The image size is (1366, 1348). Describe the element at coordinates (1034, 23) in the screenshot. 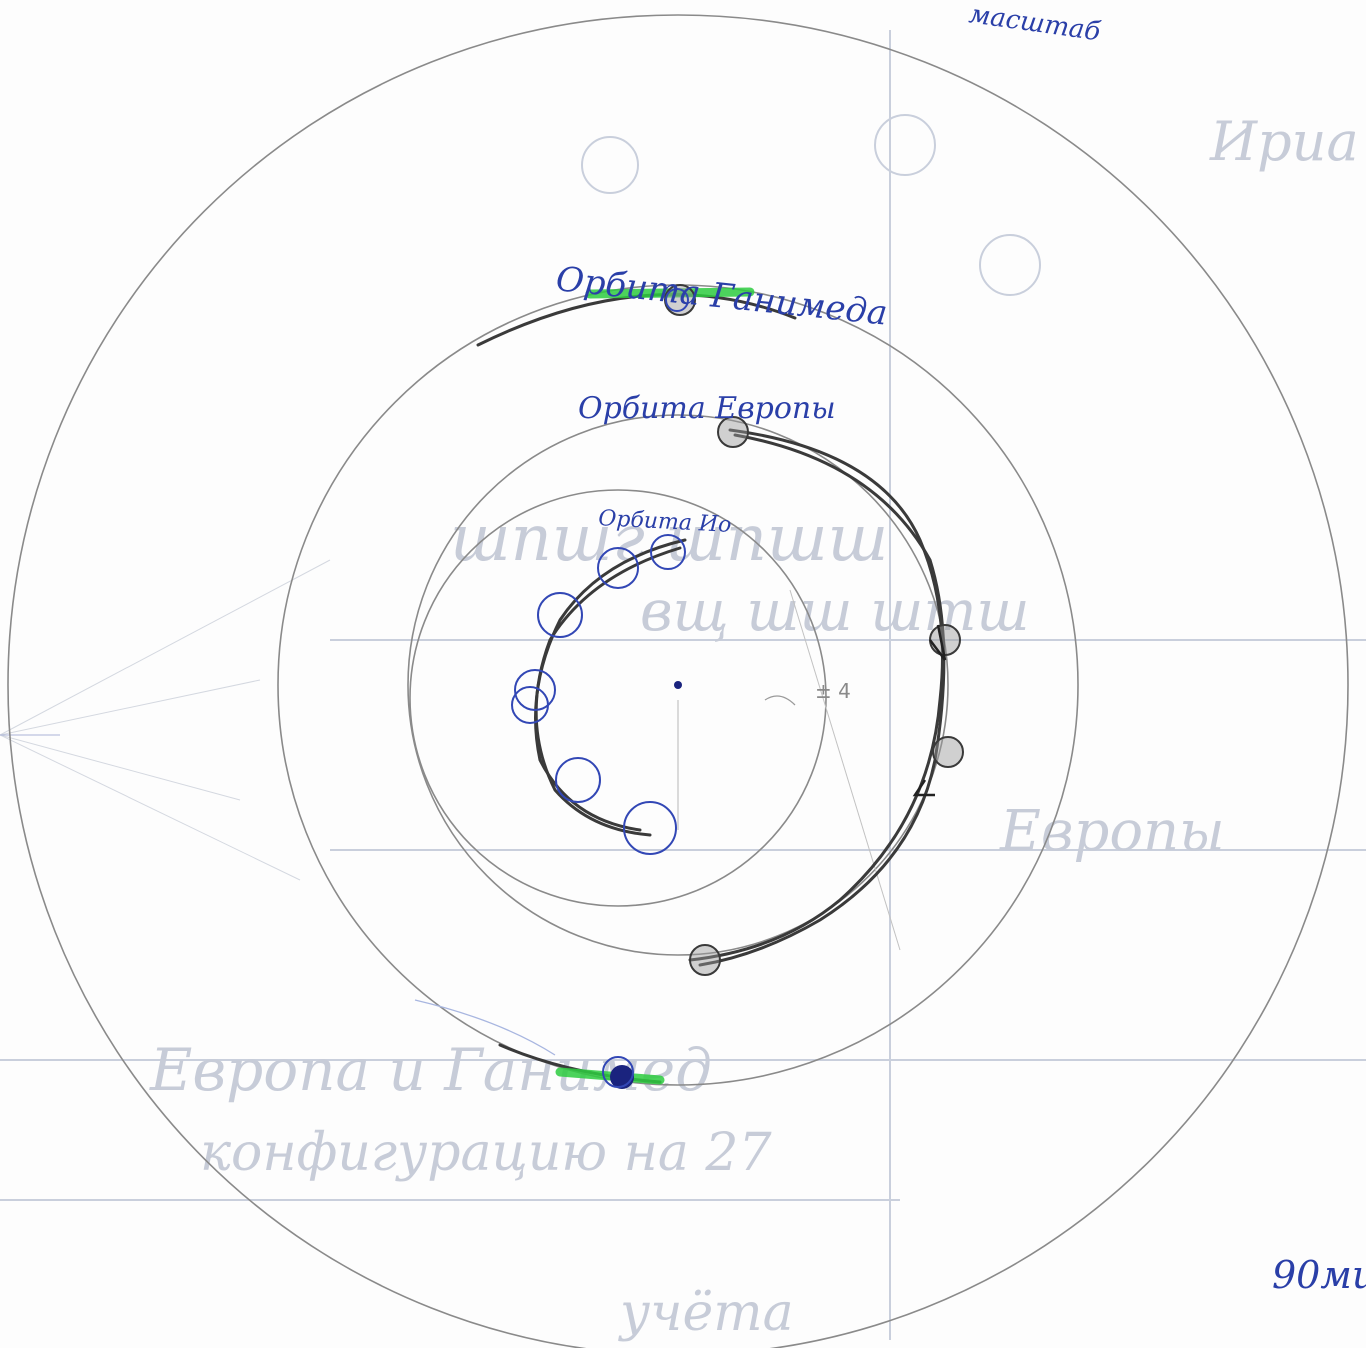

I see `top-corner-label: масштаб` at that location.